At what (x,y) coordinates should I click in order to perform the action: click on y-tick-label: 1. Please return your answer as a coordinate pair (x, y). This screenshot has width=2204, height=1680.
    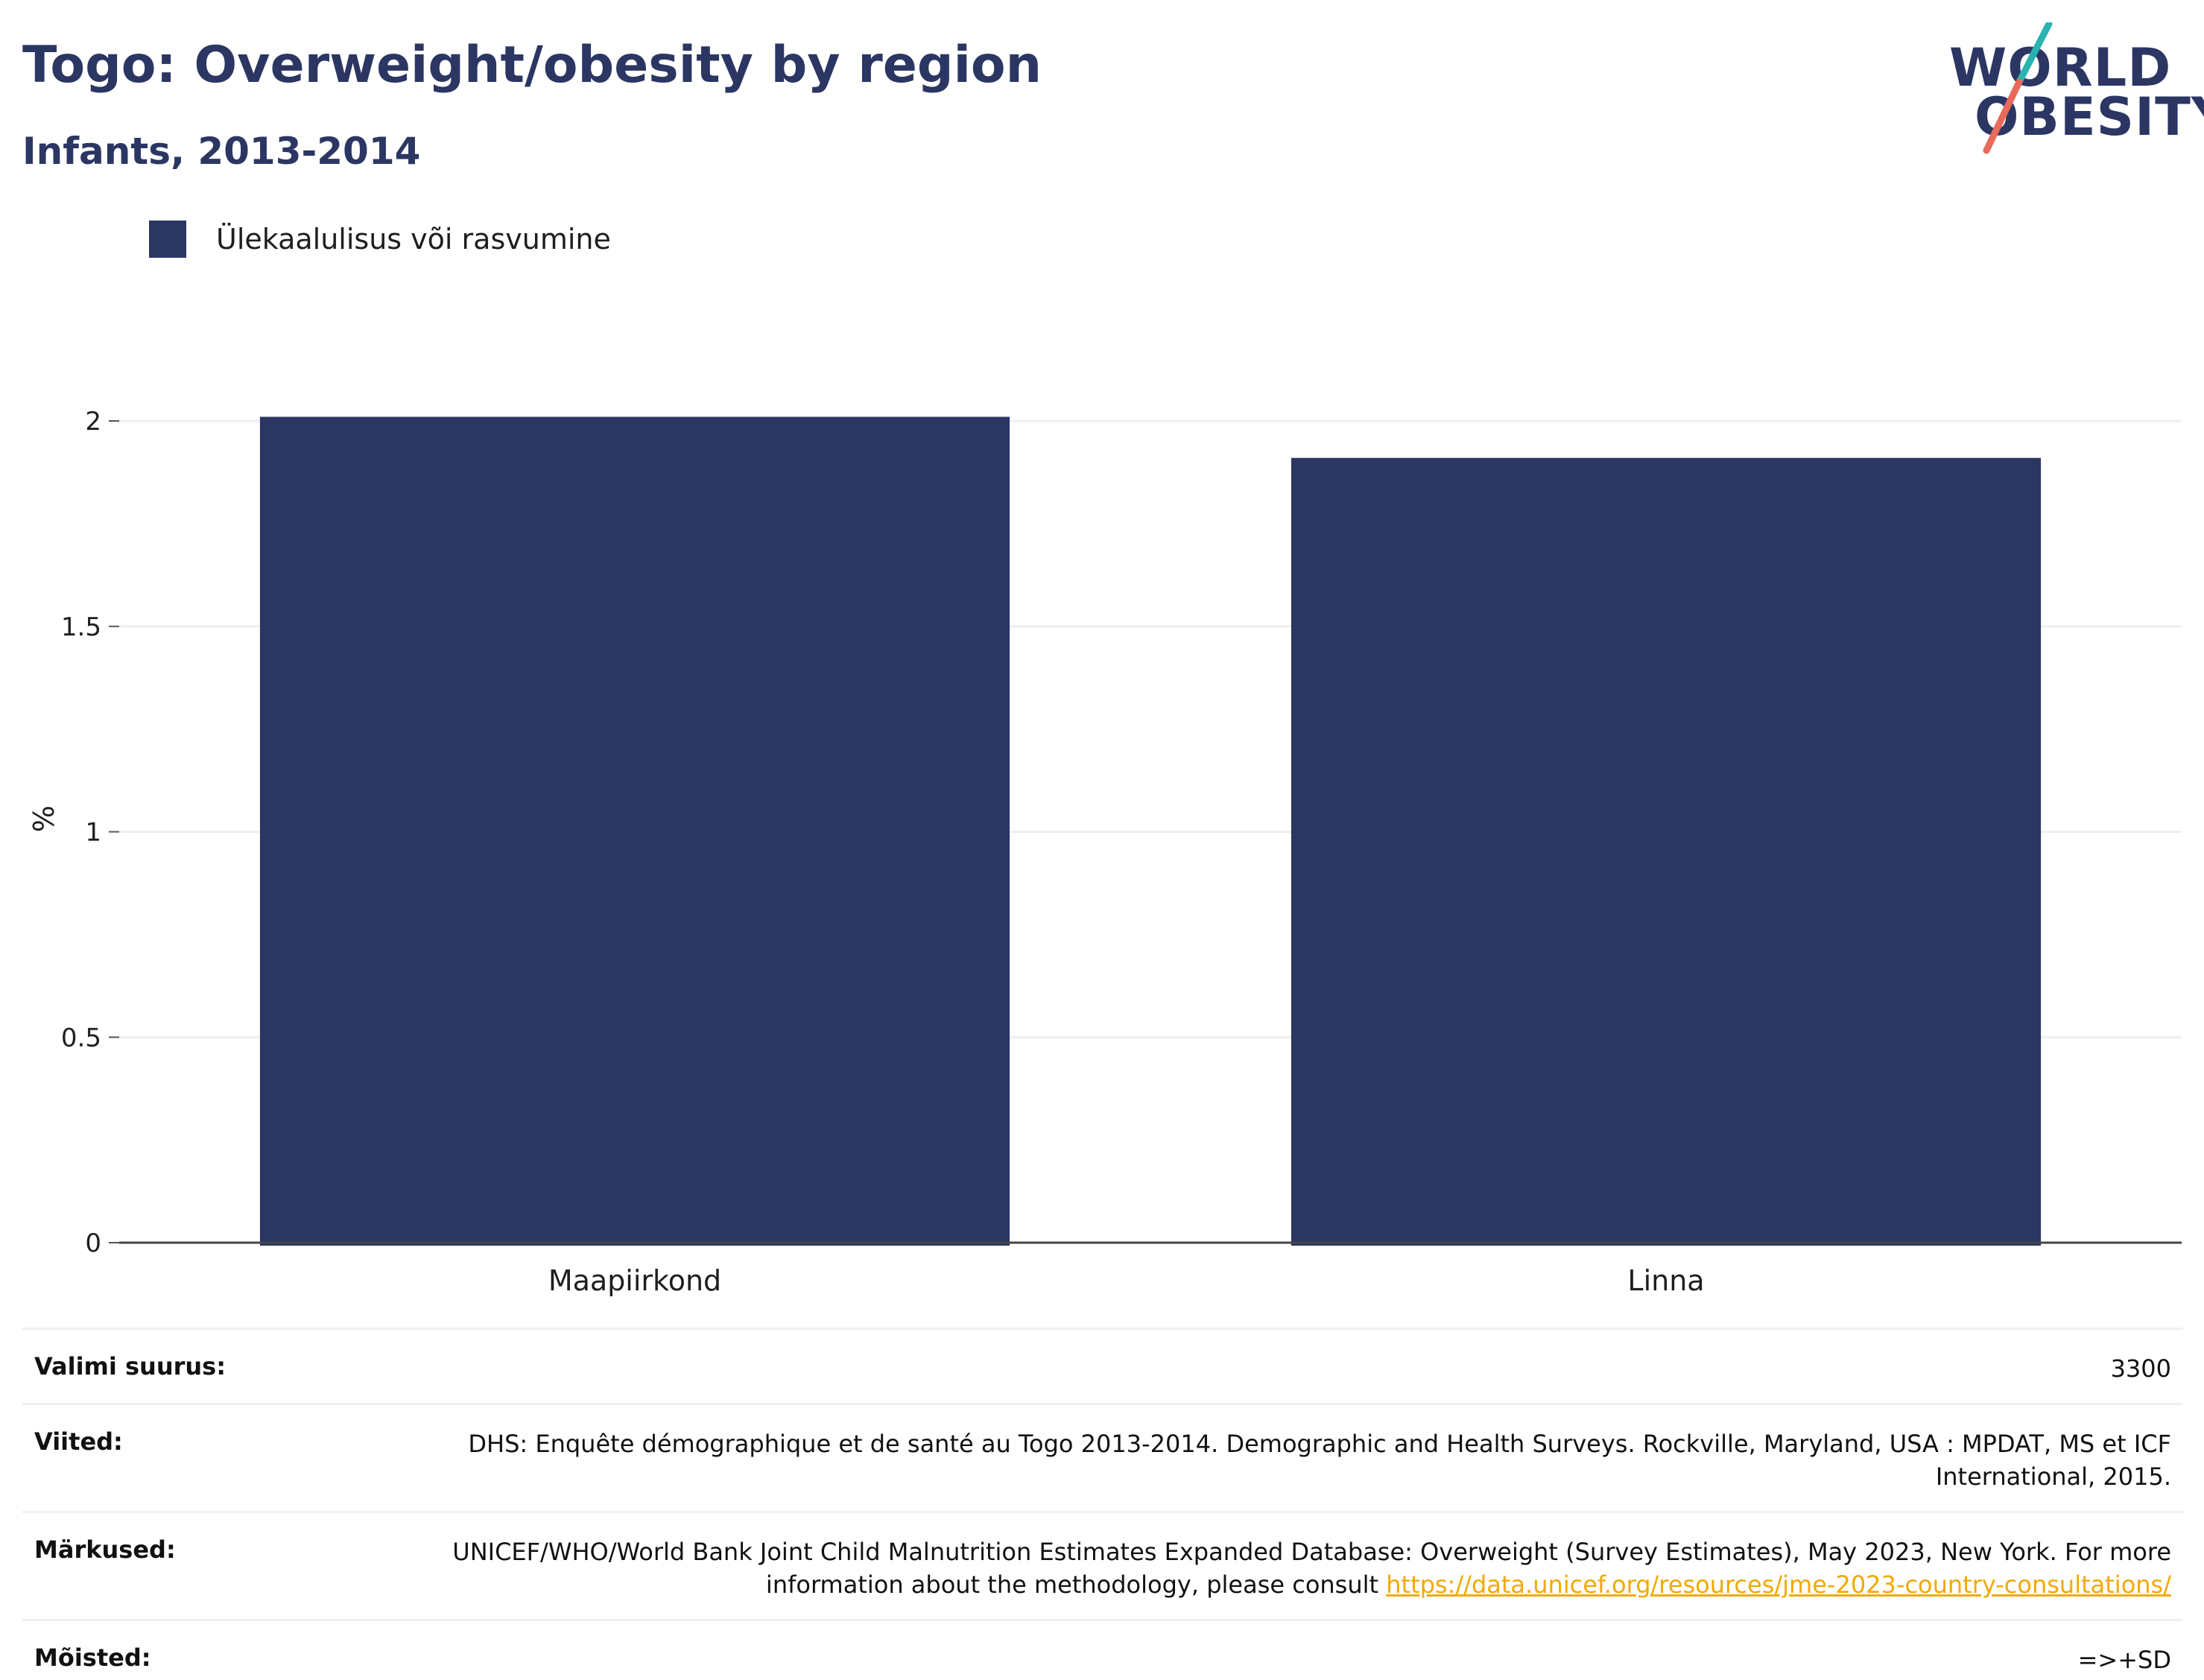
    Looking at the image, I should click on (93, 833).